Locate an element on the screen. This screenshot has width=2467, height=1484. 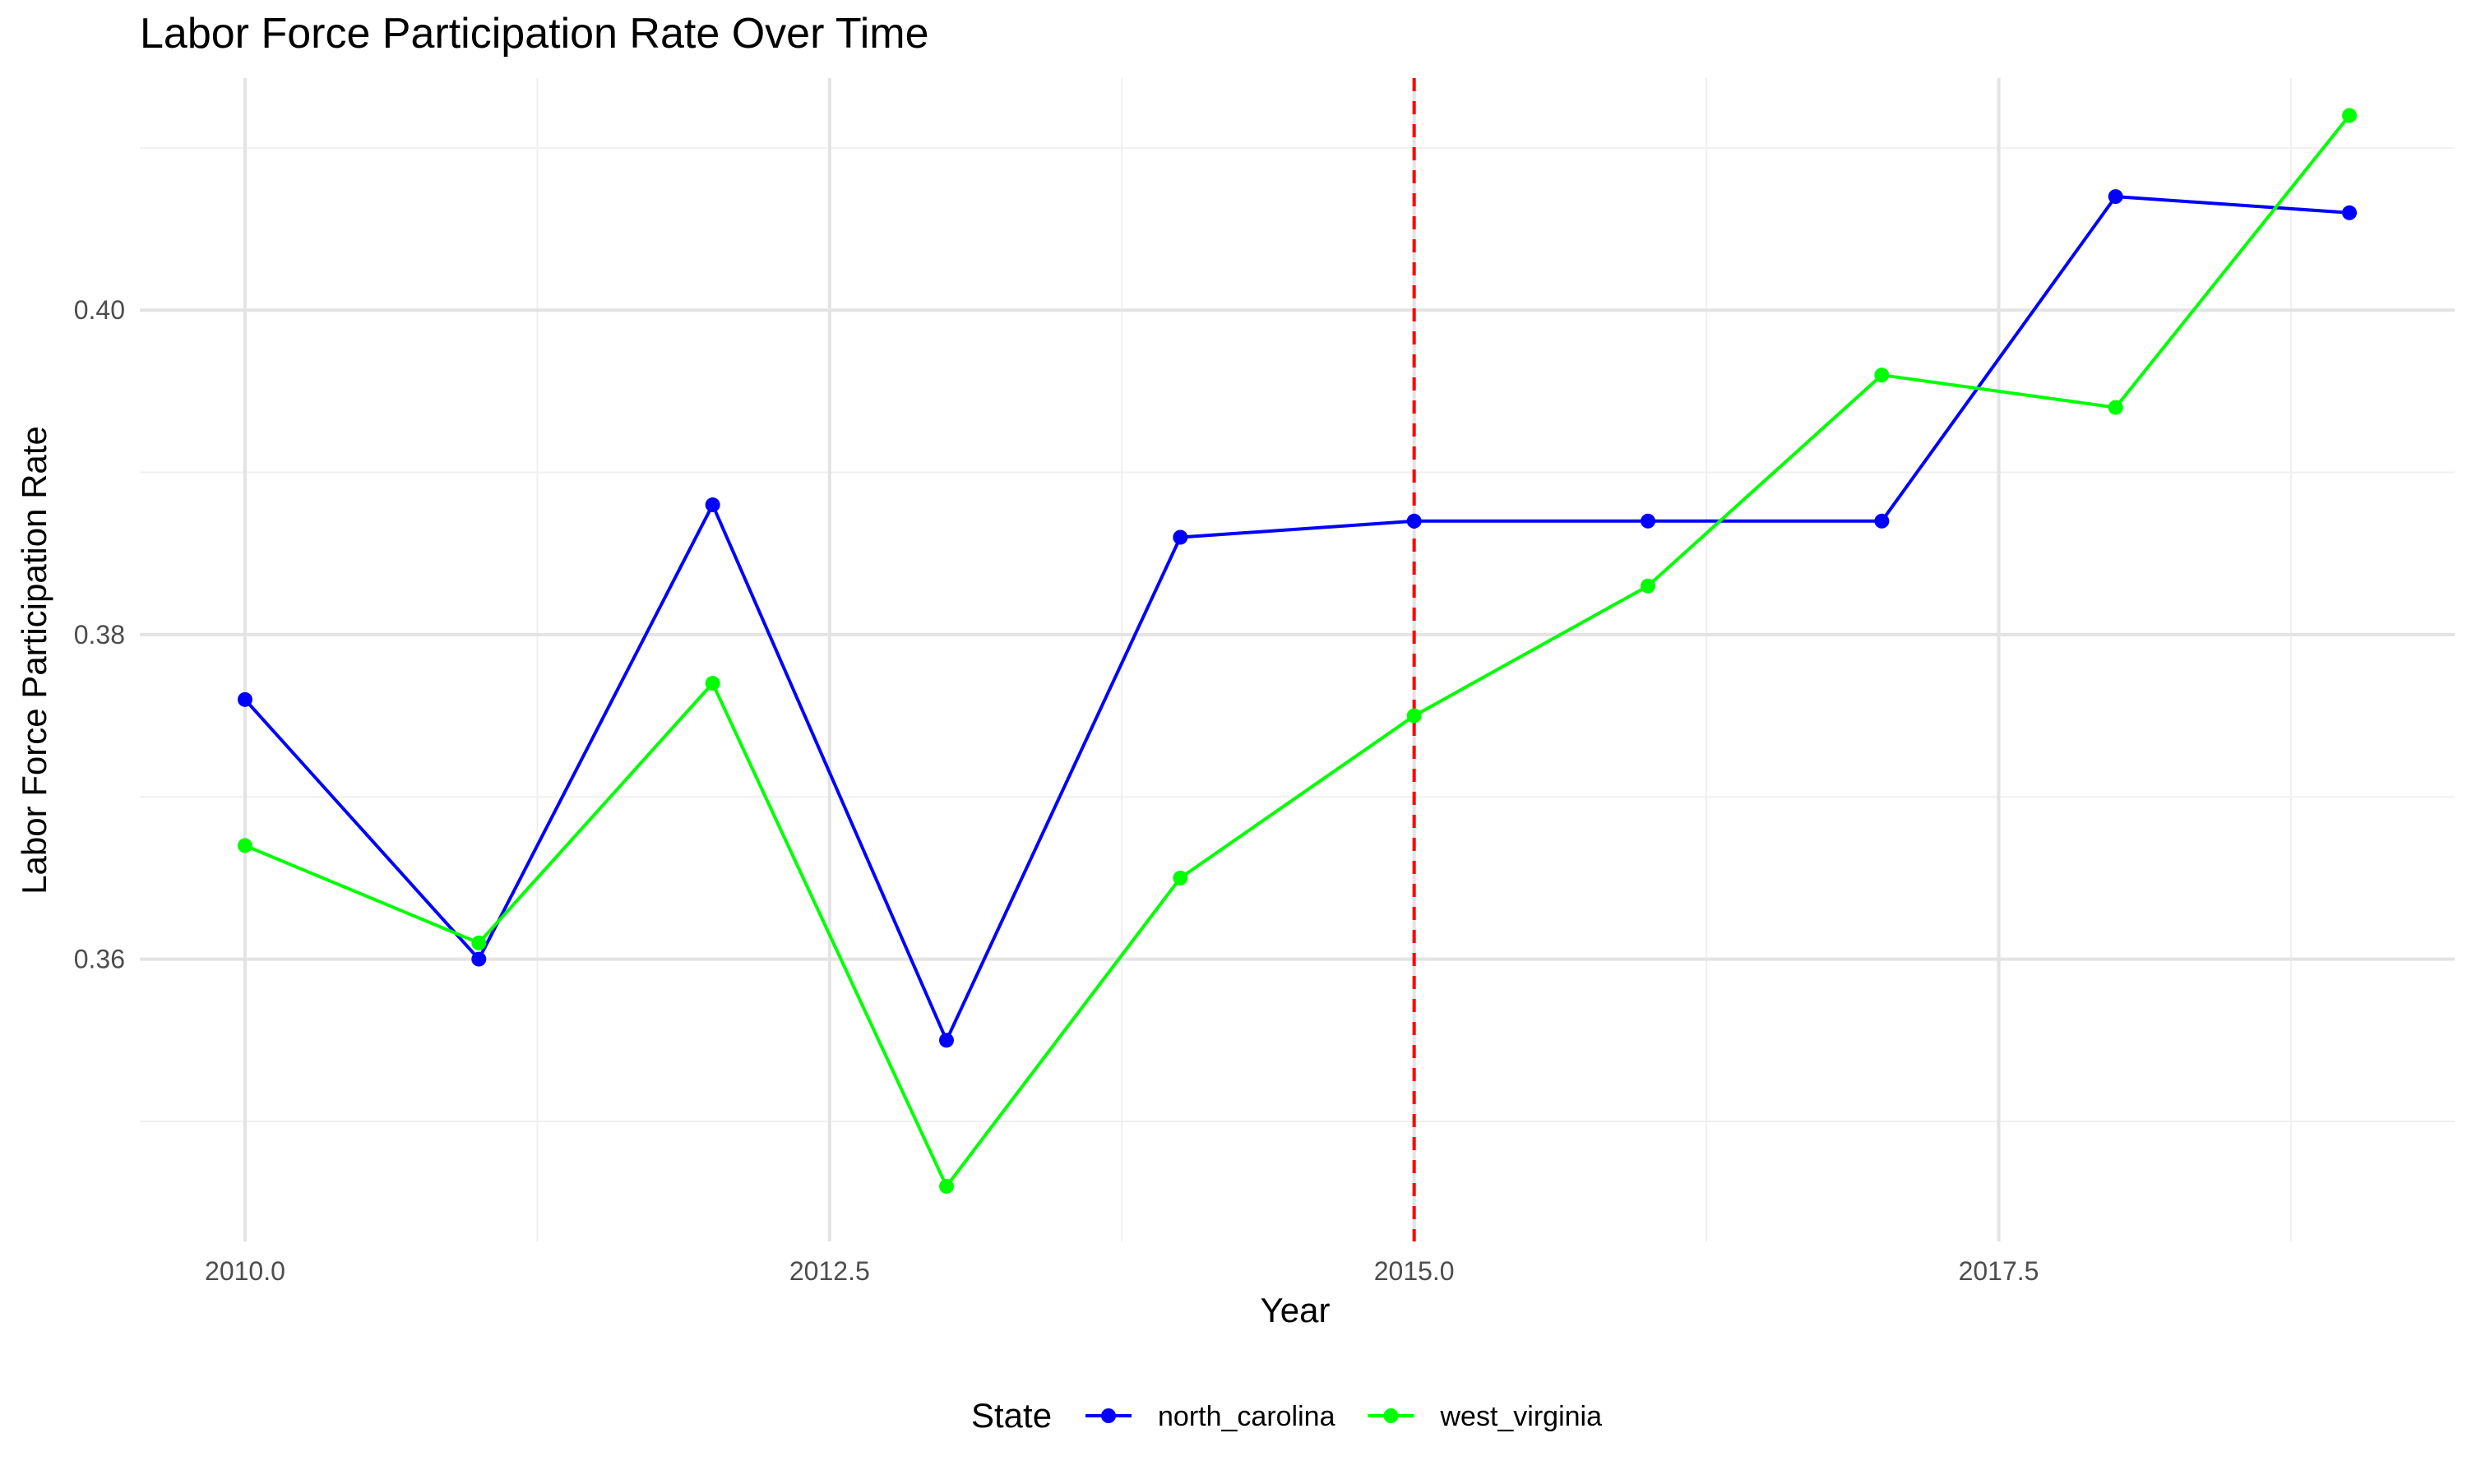
legend-title: State is located at coordinates (1012, 1416).